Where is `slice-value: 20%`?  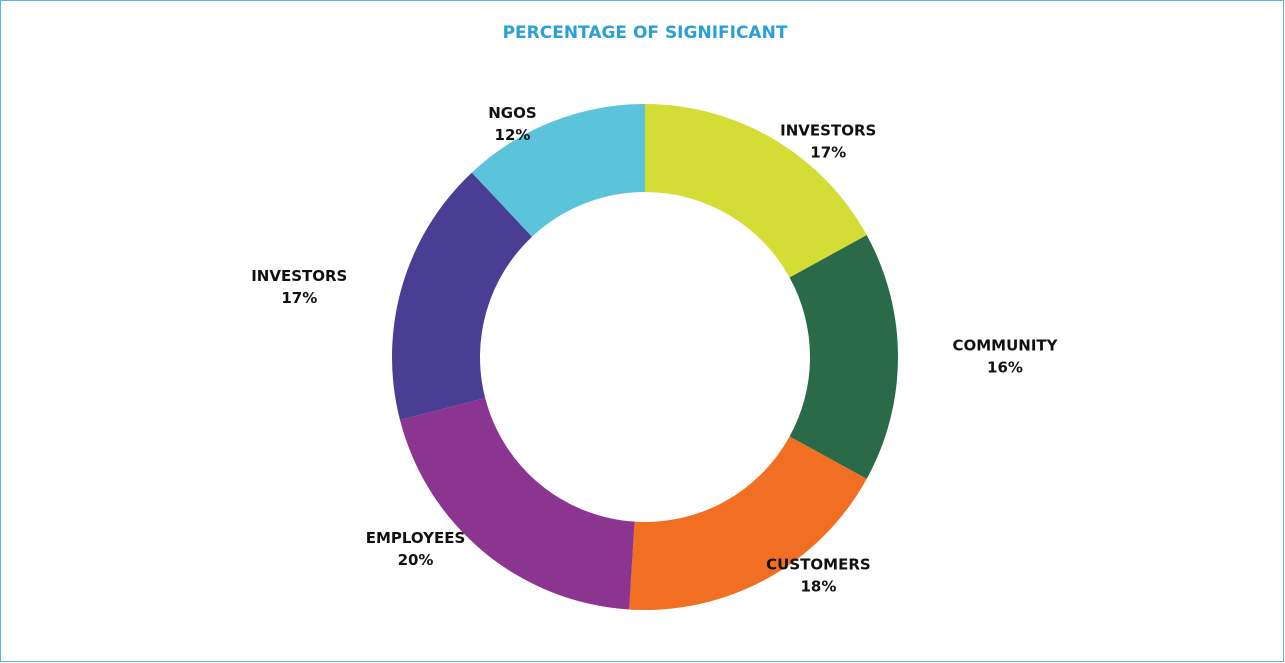 slice-value: 20% is located at coordinates (416, 560).